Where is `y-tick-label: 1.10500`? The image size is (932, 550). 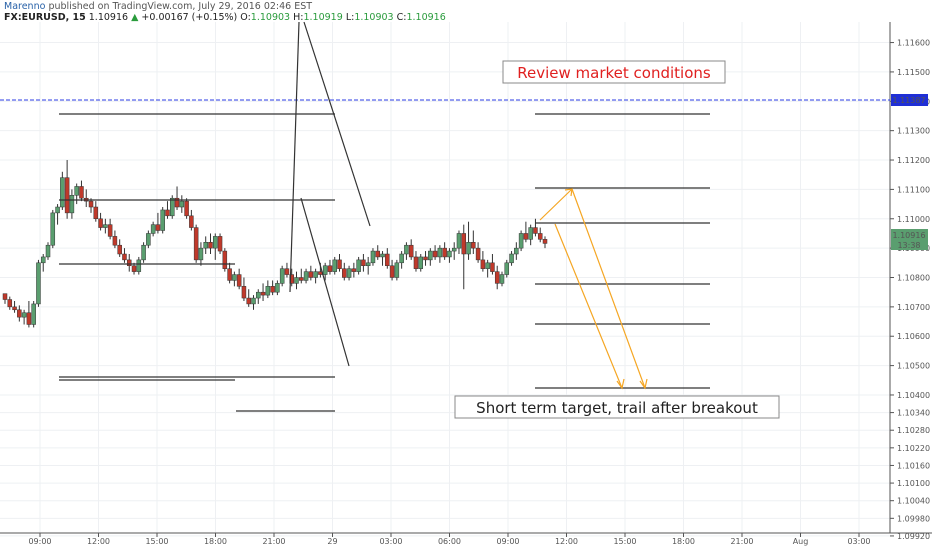
y-tick-label: 1.10500 is located at coordinates (913, 366).